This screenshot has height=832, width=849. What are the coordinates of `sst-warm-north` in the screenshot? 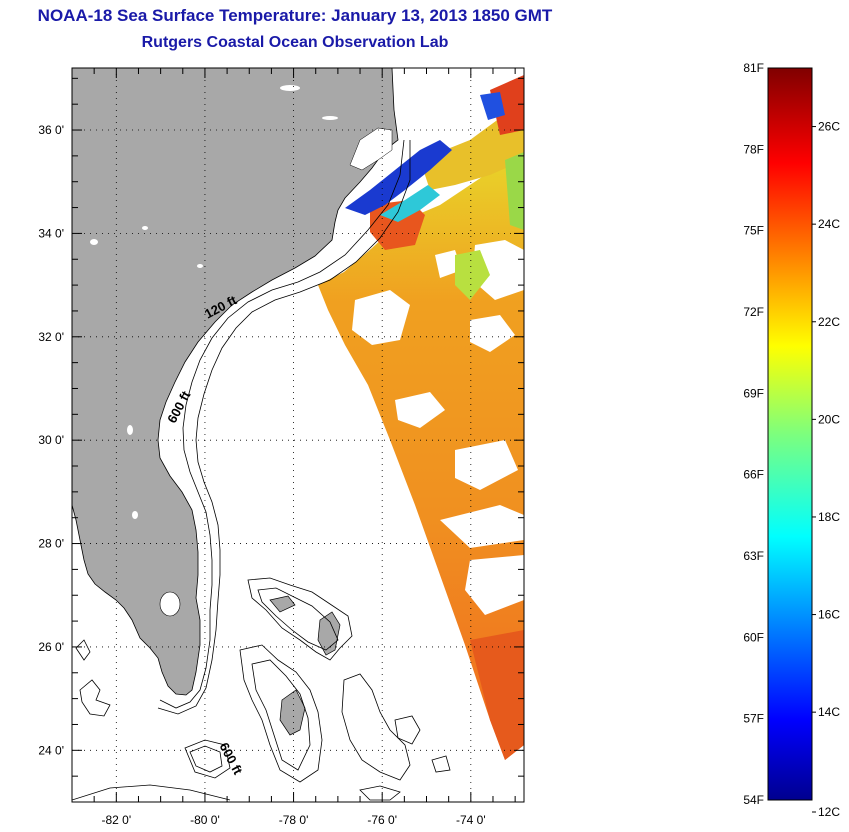 It's located at (507, 105).